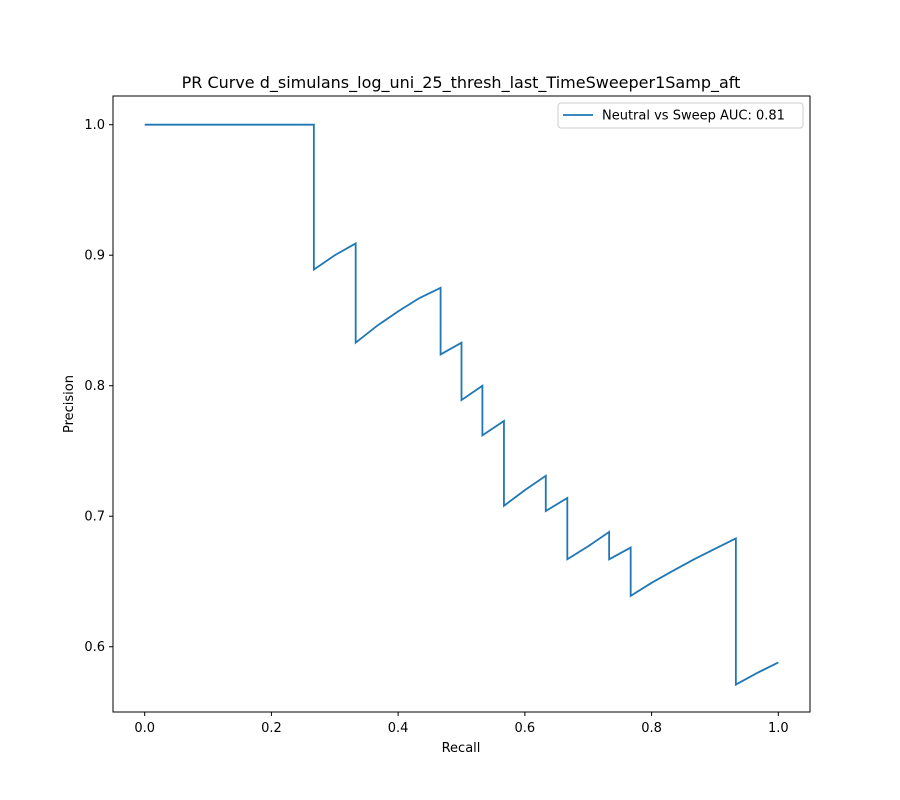 This screenshot has width=900, height=800. Describe the element at coordinates (525, 728) in the screenshot. I see `x-tick-label: 0.6` at that location.